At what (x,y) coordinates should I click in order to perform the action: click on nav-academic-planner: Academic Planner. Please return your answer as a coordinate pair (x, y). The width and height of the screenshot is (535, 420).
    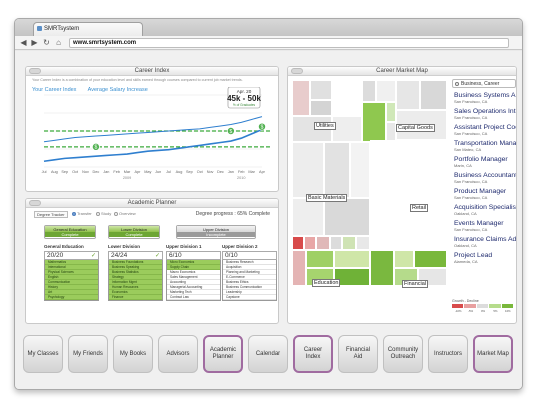
    Looking at the image, I should click on (223, 354).